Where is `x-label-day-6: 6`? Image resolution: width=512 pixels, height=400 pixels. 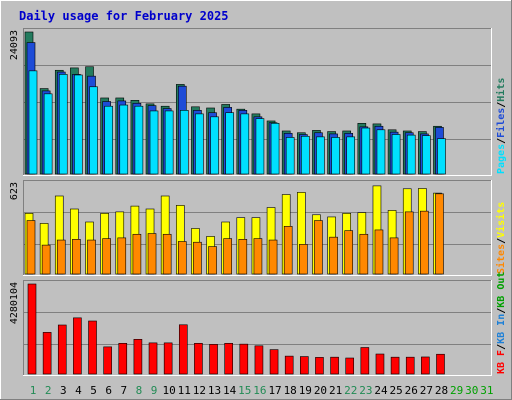
x-label-day-6: 6 is located at coordinates (108, 390).